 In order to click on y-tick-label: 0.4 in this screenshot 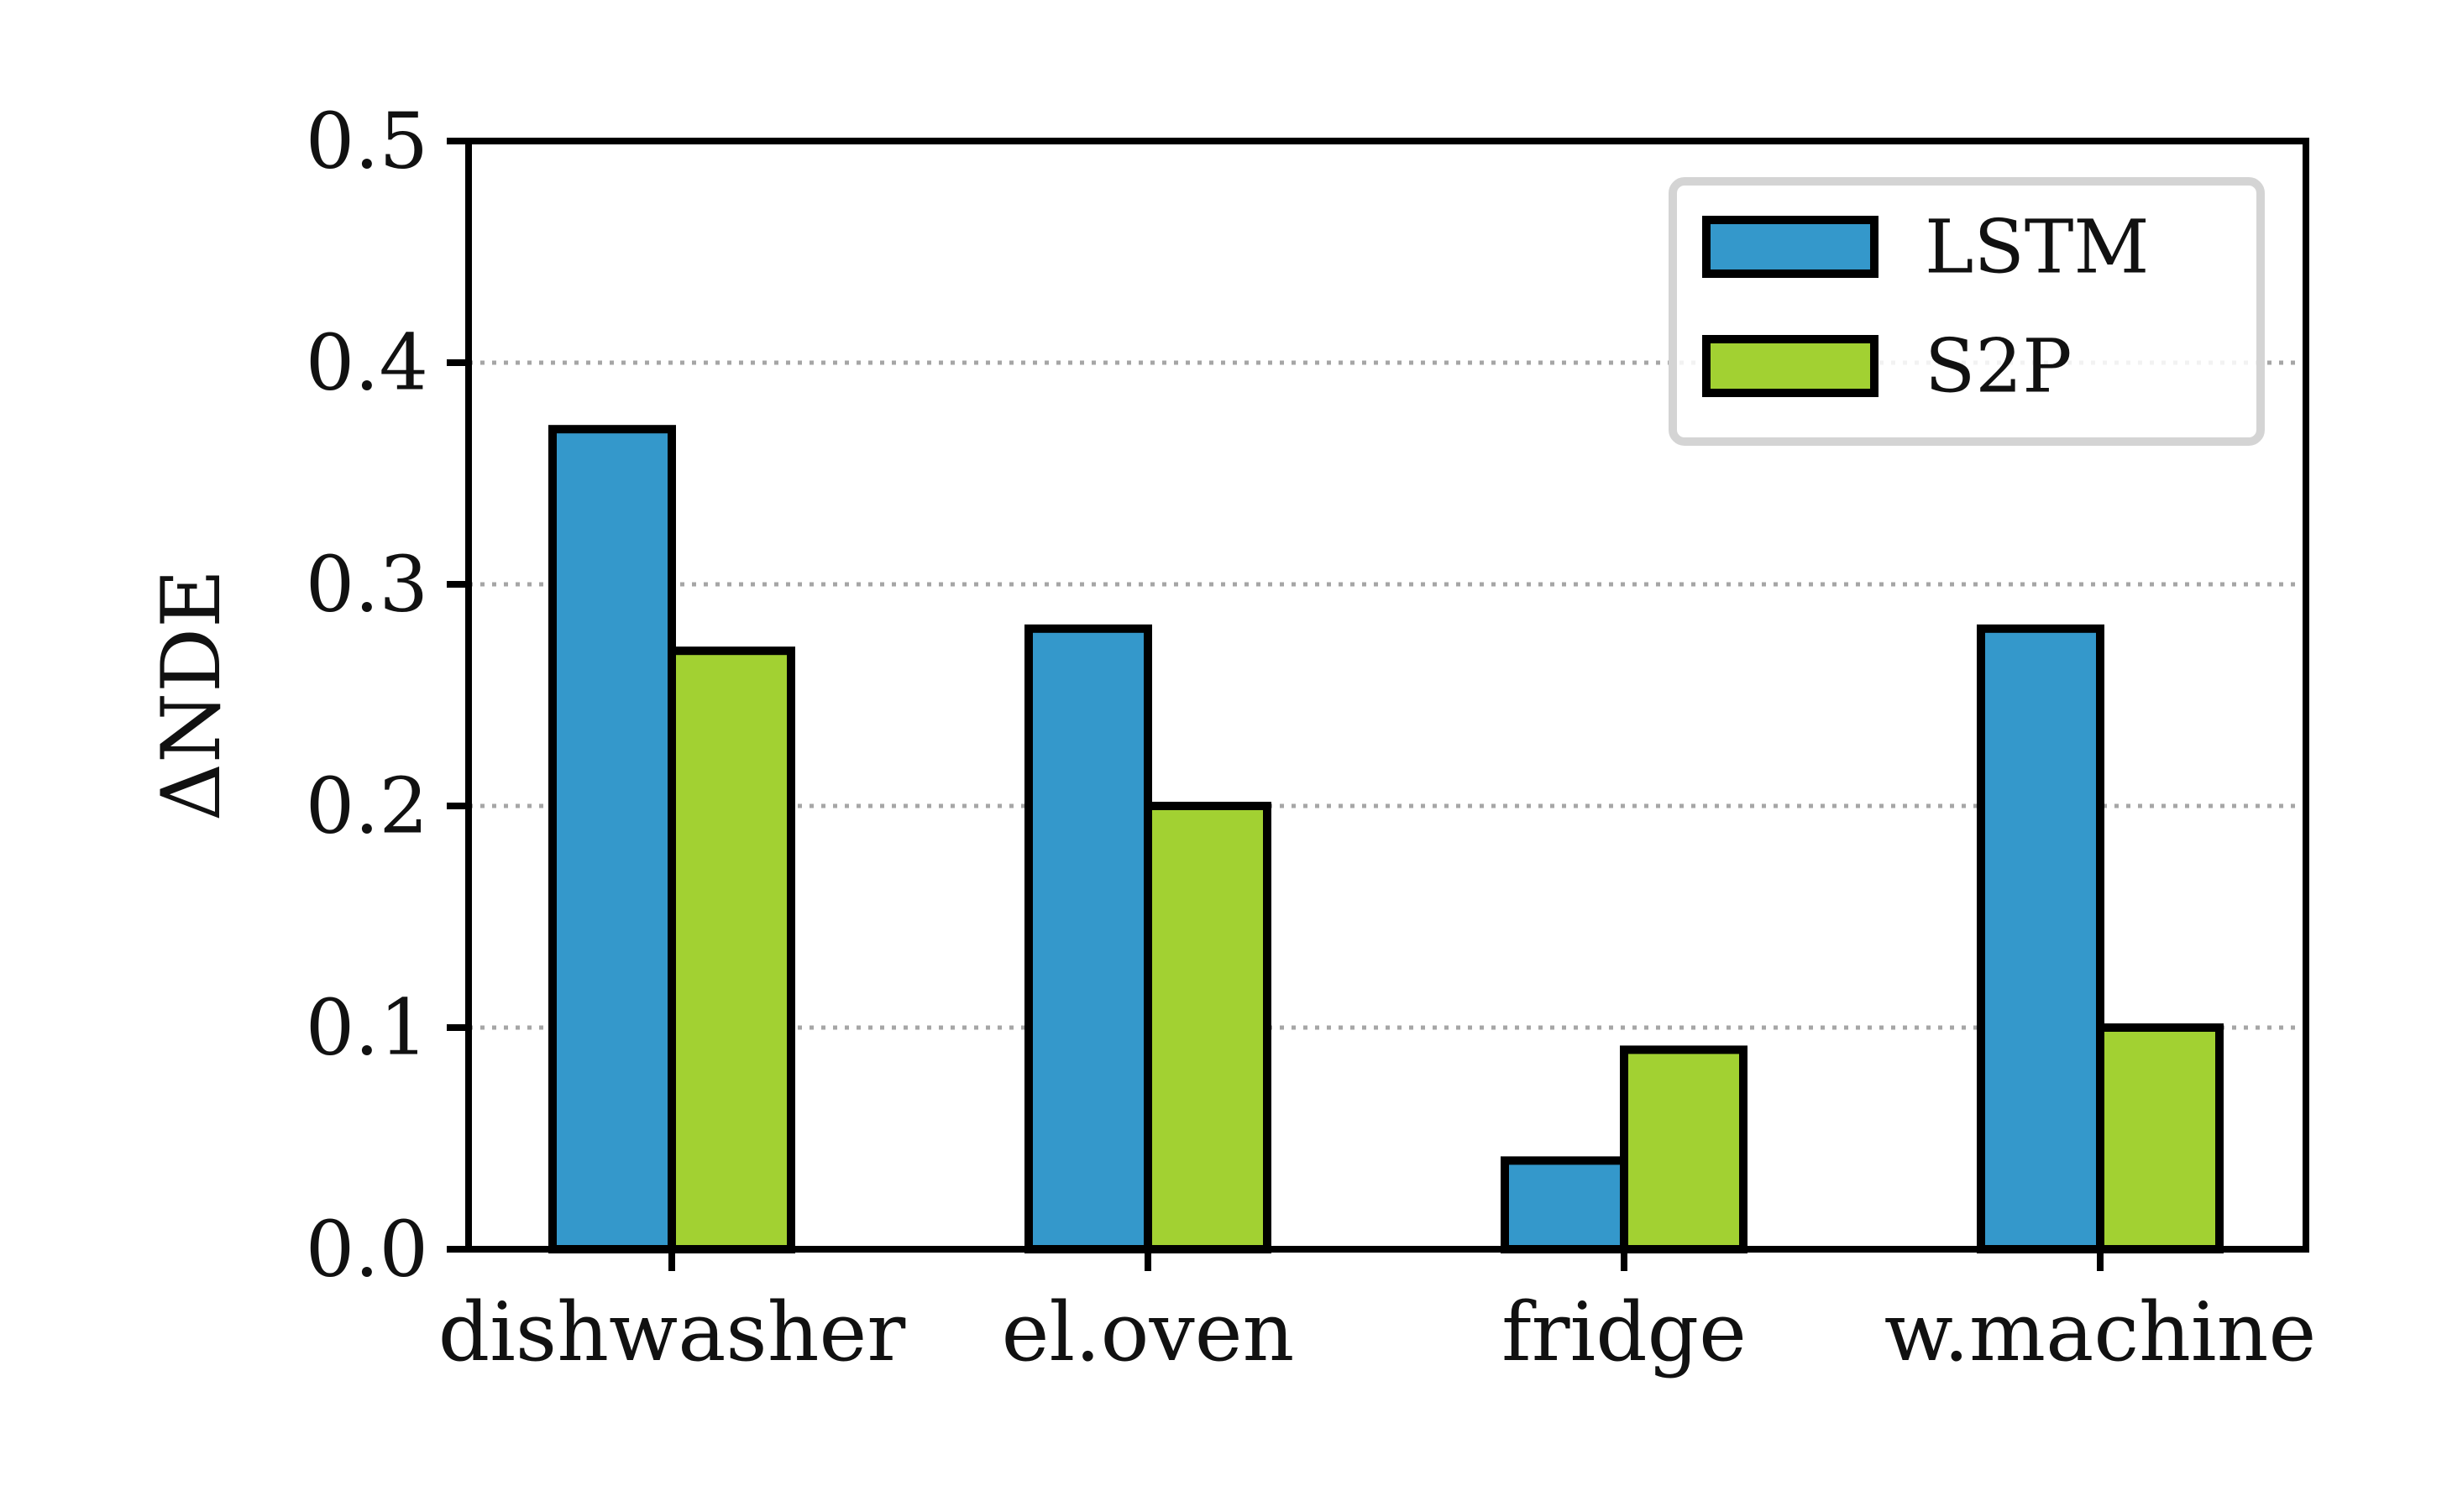, I will do `click(367, 363)`.